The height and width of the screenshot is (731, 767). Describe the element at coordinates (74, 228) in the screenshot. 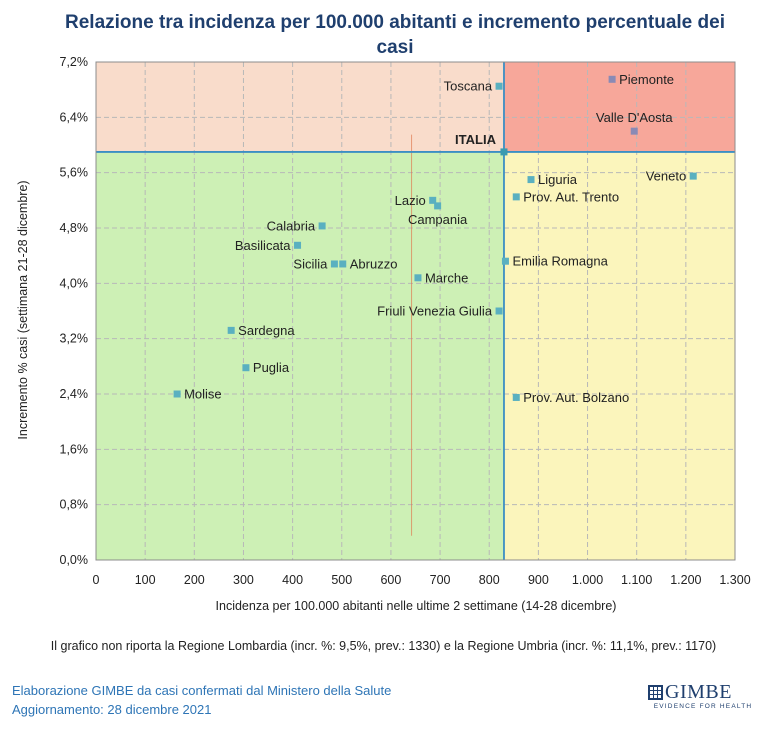

I see `y-tick-label: 4,8%` at that location.